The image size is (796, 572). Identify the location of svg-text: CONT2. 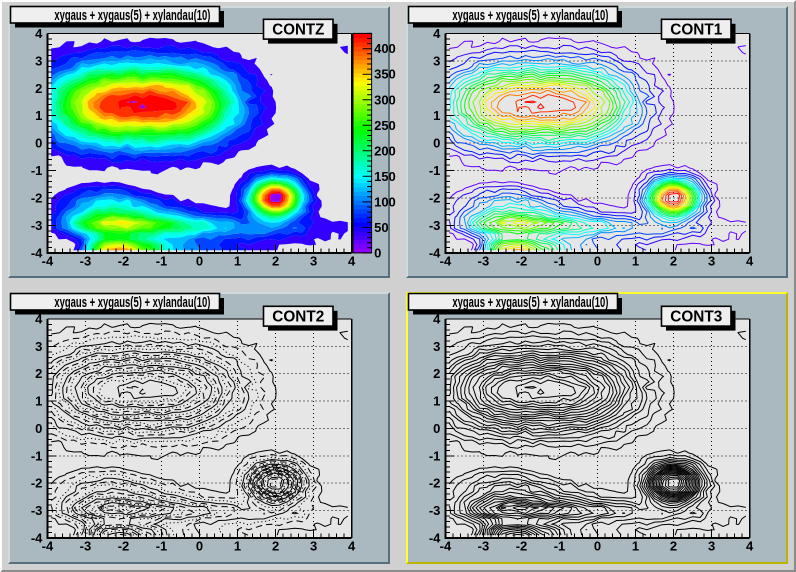
(298, 317).